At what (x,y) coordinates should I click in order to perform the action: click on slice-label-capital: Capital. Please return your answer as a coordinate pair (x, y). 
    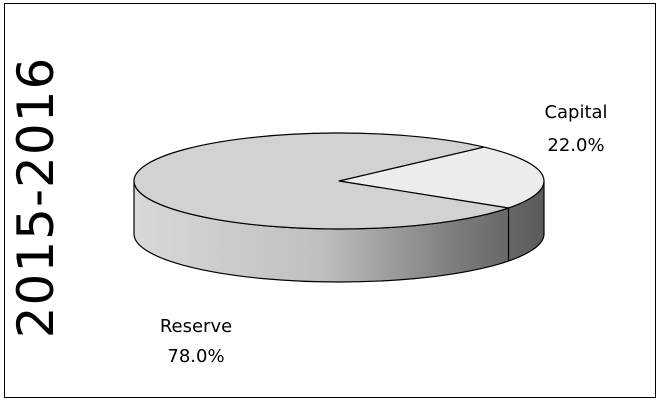
    Looking at the image, I should click on (575, 112).